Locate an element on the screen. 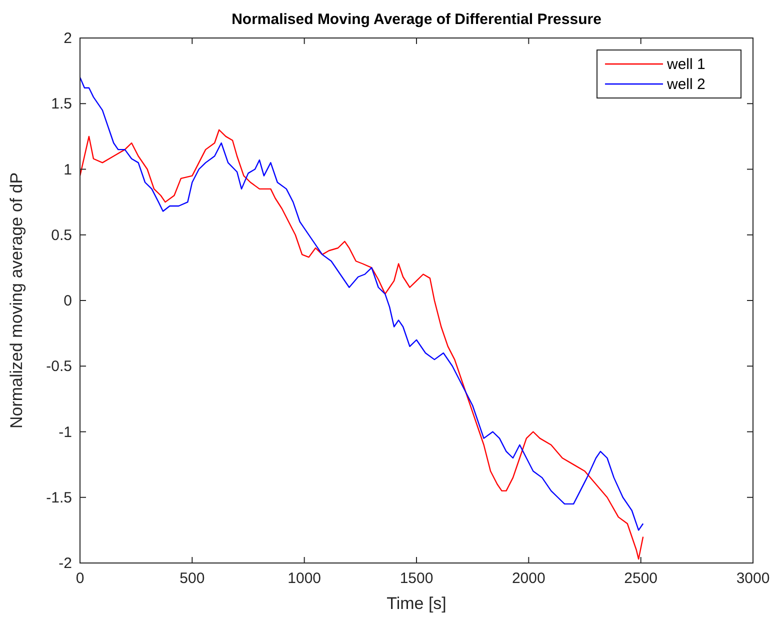 The image size is (772, 631). x-axis-title: Time [s] is located at coordinates (416, 603).